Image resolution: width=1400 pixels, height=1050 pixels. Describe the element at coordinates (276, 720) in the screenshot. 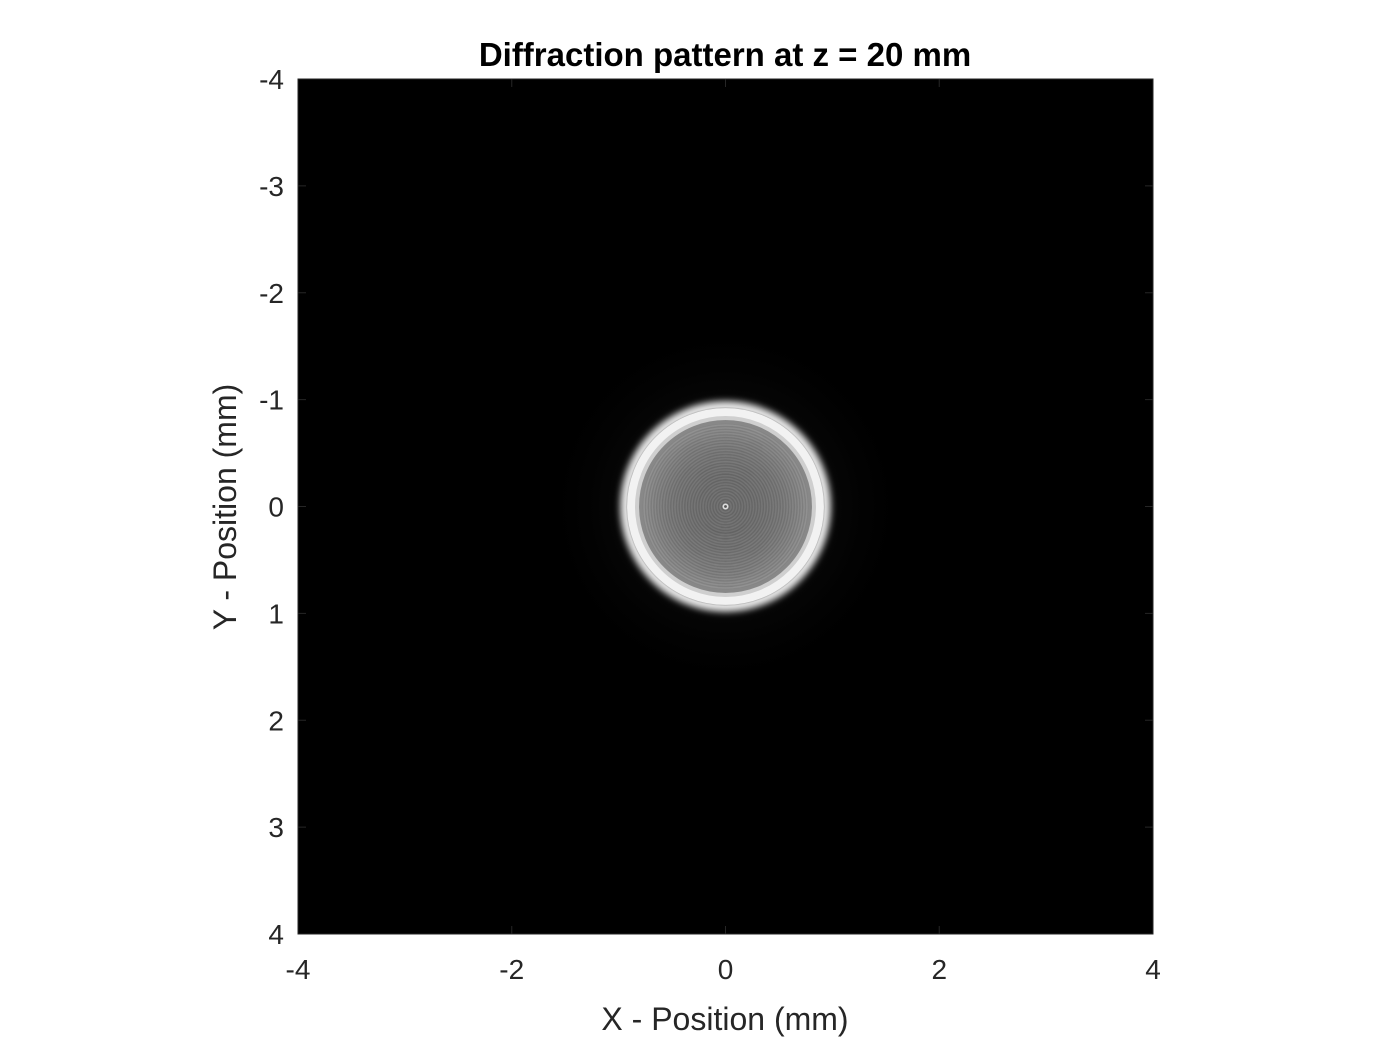

I see `y-tick-label: 2` at that location.